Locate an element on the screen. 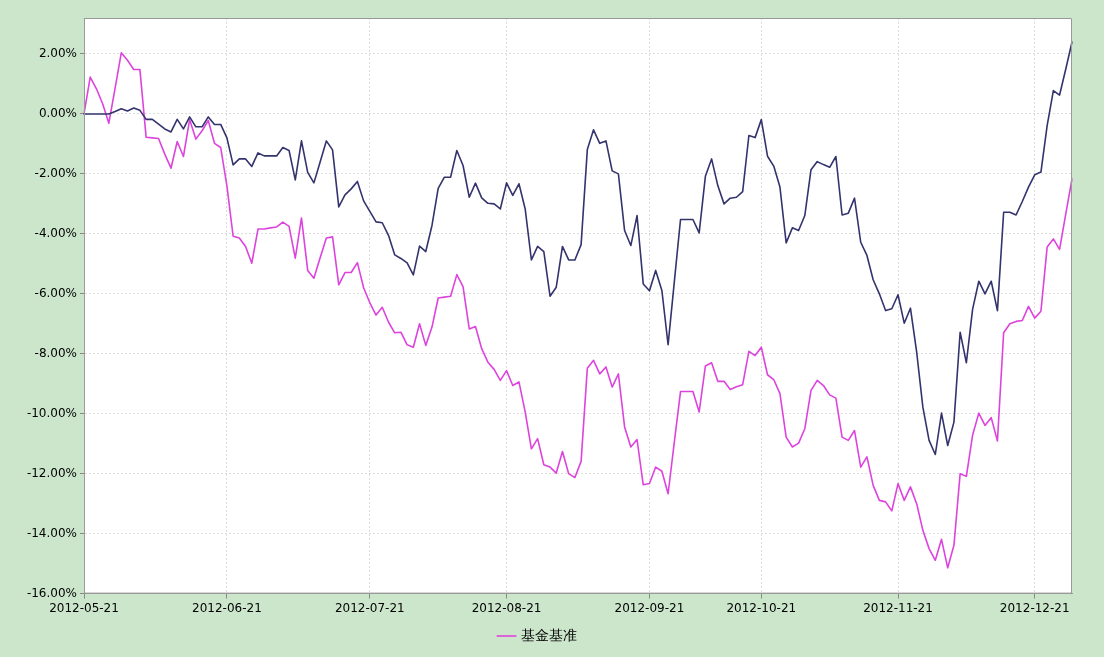  x-tick-label: 2012-10-21 is located at coordinates (761, 607).